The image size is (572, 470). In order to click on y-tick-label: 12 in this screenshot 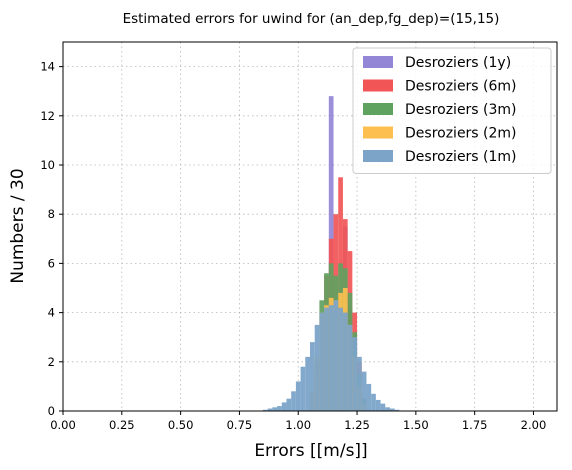, I will do `click(47, 116)`.